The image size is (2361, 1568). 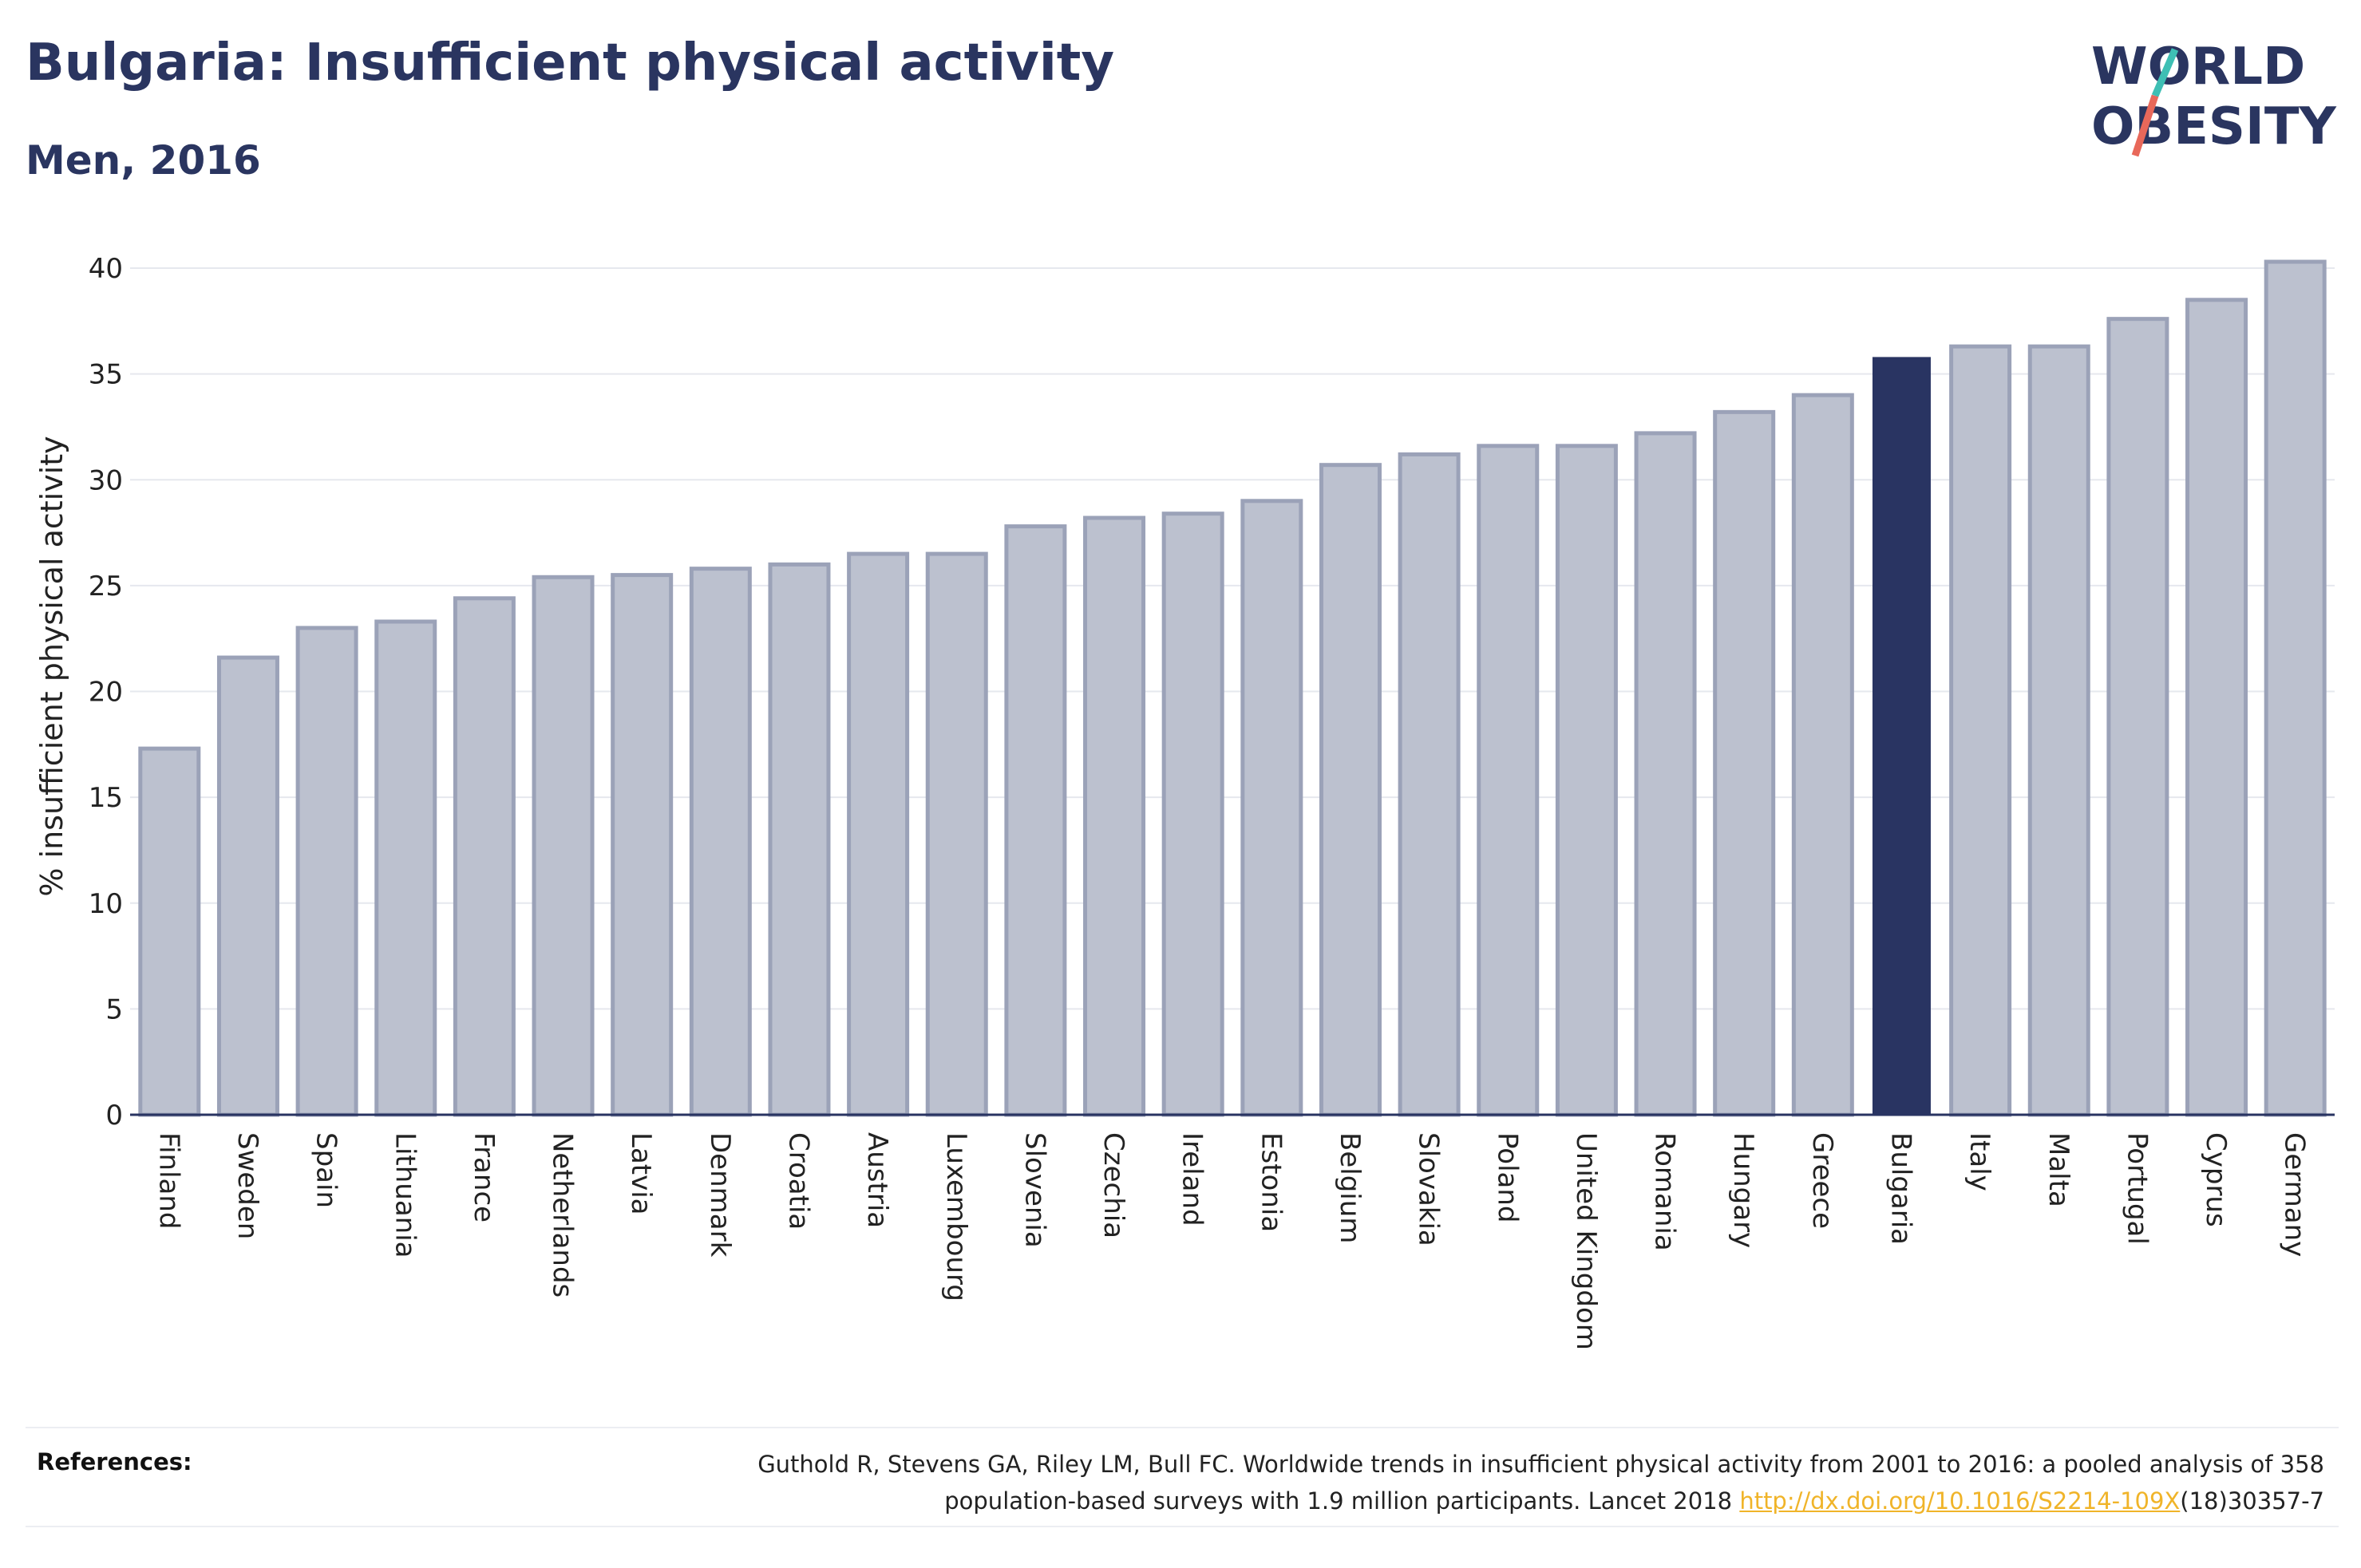 I want to click on y-tick-label: 40, so click(x=106, y=269).